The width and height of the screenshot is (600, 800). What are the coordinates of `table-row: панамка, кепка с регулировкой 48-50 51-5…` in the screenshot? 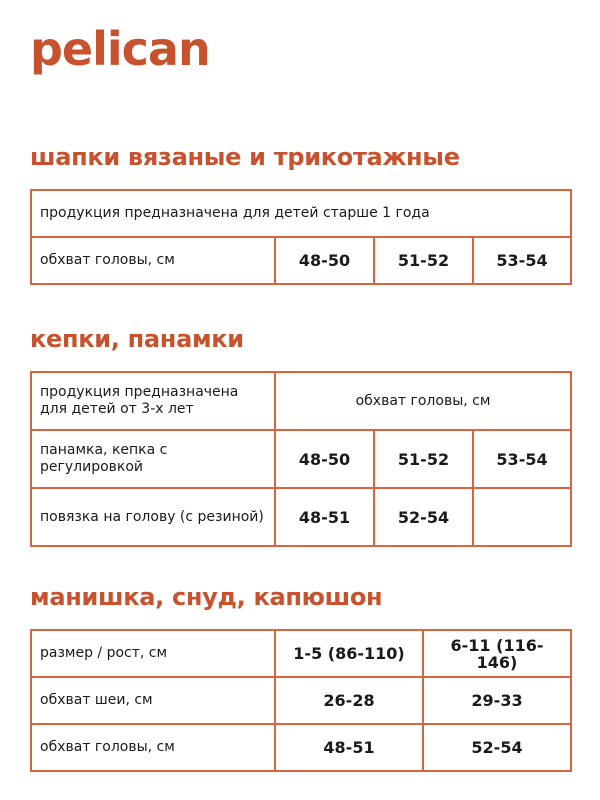 It's located at (301, 459).